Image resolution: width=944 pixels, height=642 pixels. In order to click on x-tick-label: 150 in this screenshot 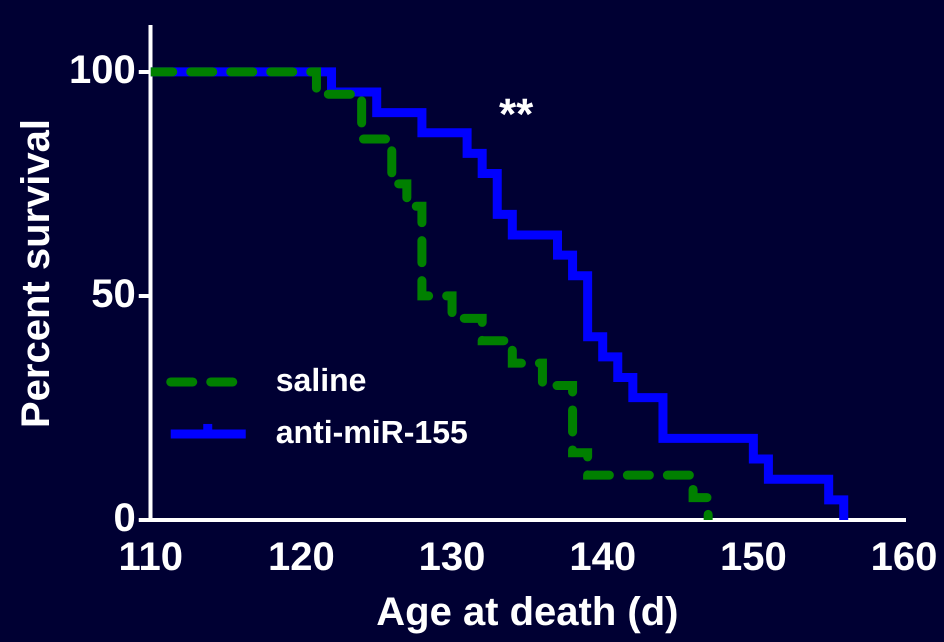, I will do `click(753, 557)`.